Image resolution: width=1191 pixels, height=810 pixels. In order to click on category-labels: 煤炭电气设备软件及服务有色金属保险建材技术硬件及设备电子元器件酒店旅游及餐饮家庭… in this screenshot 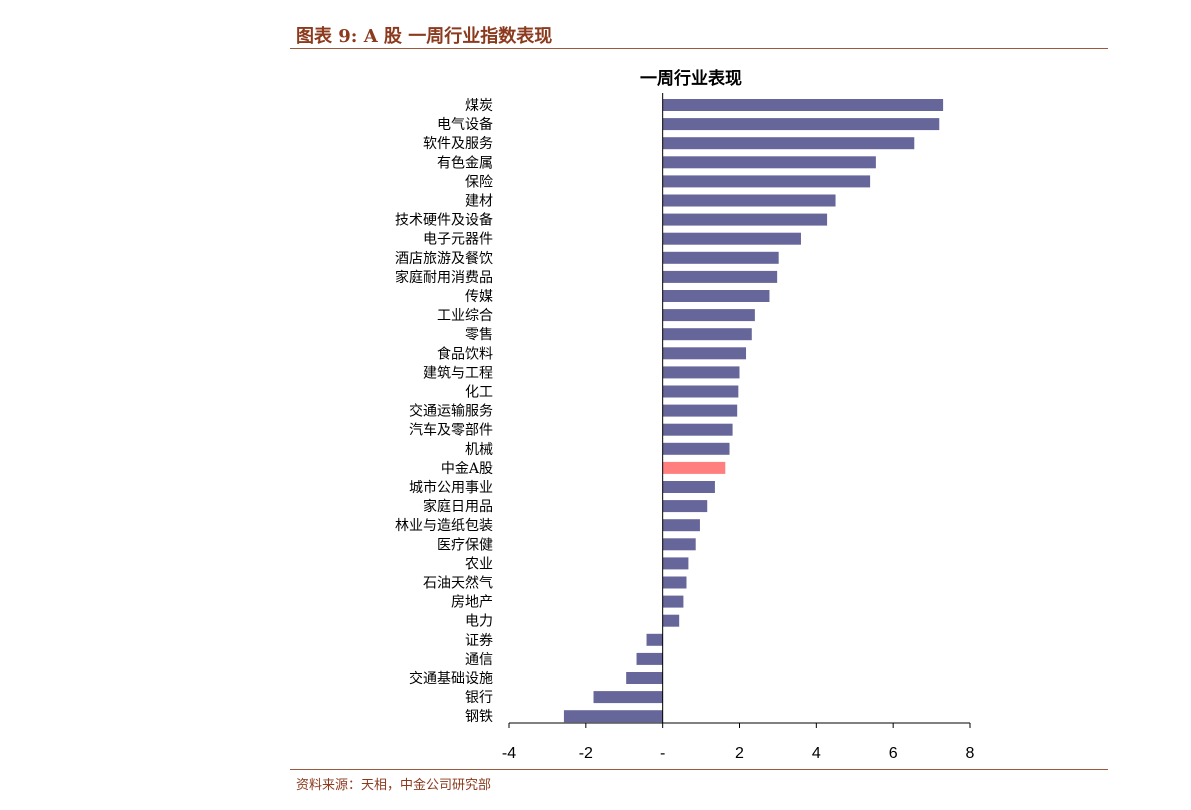, I will do `click(444, 411)`.